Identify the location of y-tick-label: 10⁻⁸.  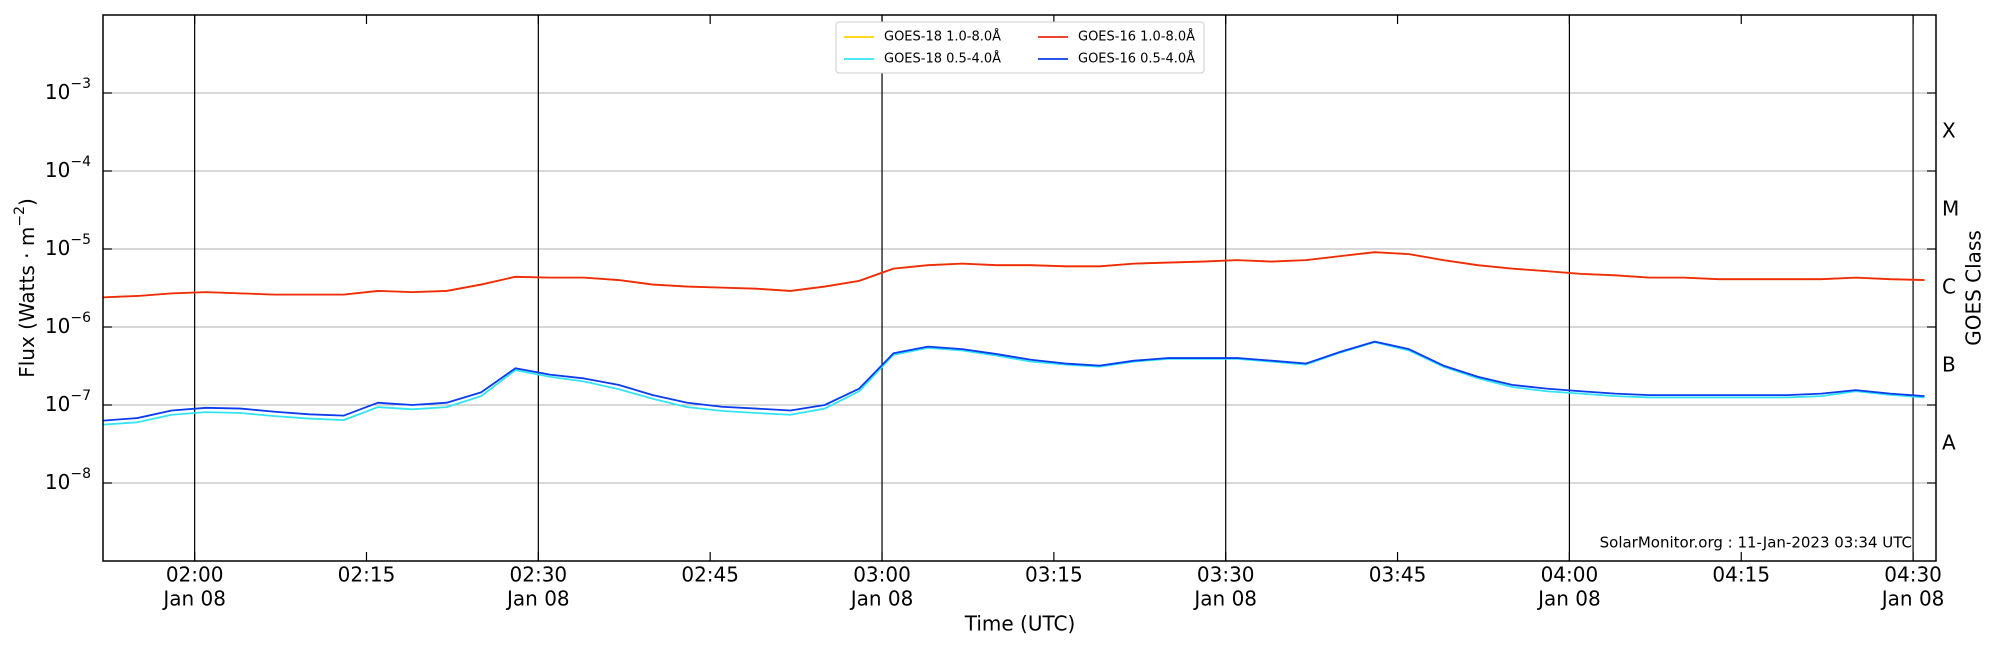
(68, 480).